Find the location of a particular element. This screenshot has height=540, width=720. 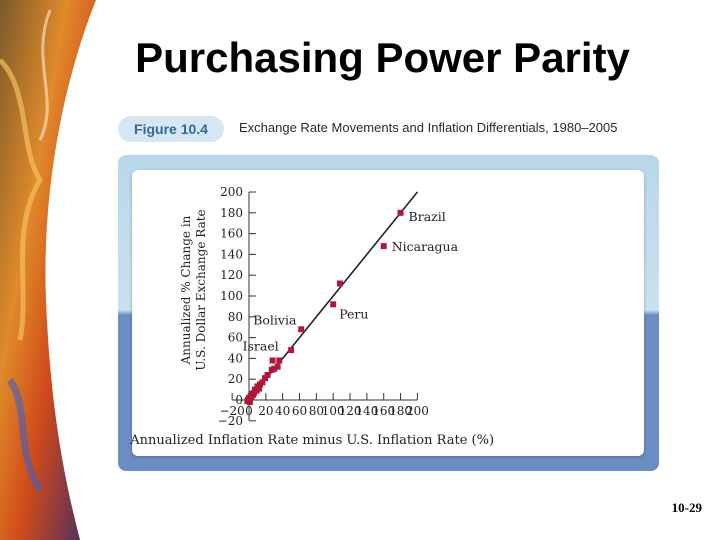

point-label: Brazil is located at coordinates (427, 216).